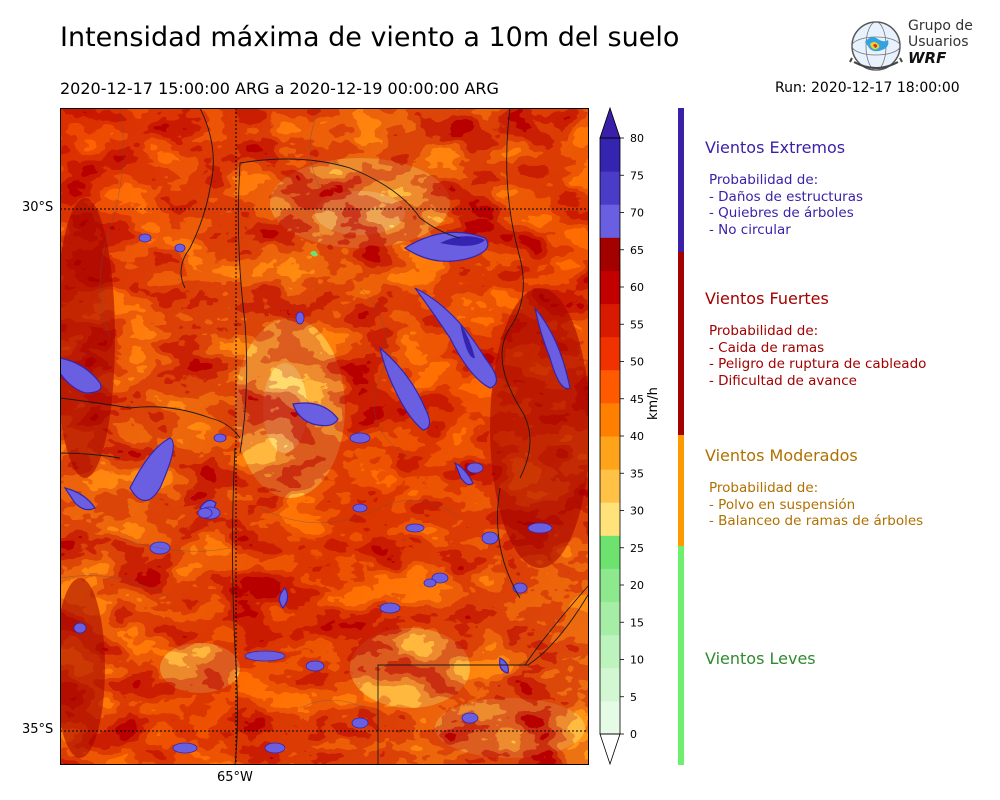 Image resolution: width=1000 pixels, height=800 pixels. What do you see at coordinates (637, 473) in the screenshot?
I see `colorbar-tick-label: 35` at bounding box center [637, 473].